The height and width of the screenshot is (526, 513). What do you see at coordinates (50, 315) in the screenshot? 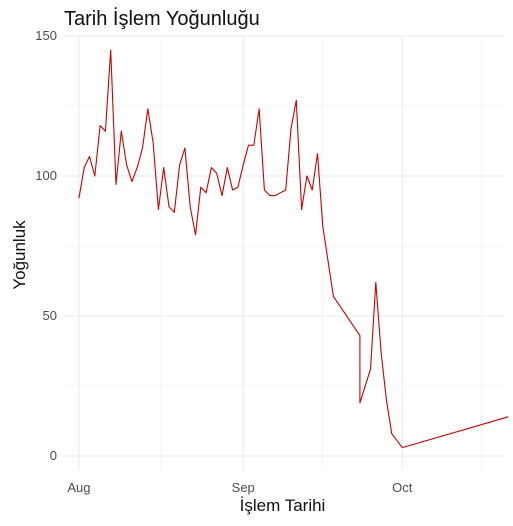
I see `y-tick-label: 50` at bounding box center [50, 315].